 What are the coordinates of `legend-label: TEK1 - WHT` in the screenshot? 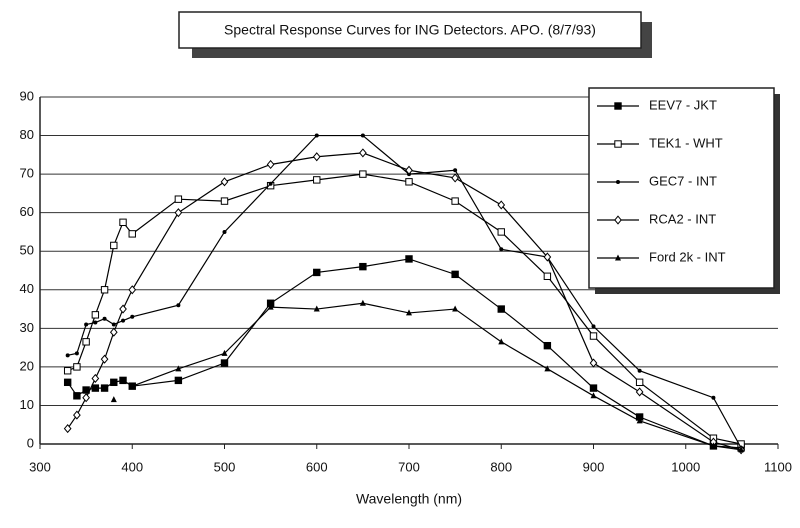 It's located at (686, 142).